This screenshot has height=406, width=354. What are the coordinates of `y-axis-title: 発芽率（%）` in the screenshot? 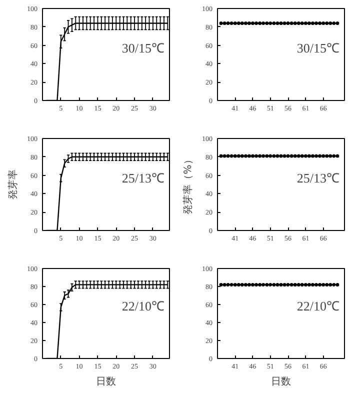 It's located at (188, 184).